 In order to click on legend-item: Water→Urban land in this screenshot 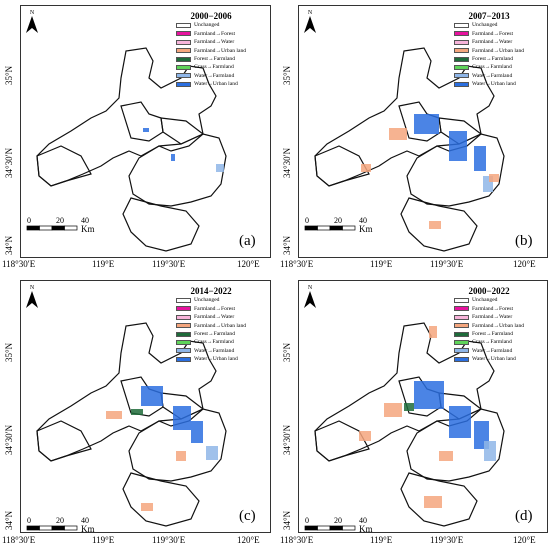, I will do `click(489, 84)`.